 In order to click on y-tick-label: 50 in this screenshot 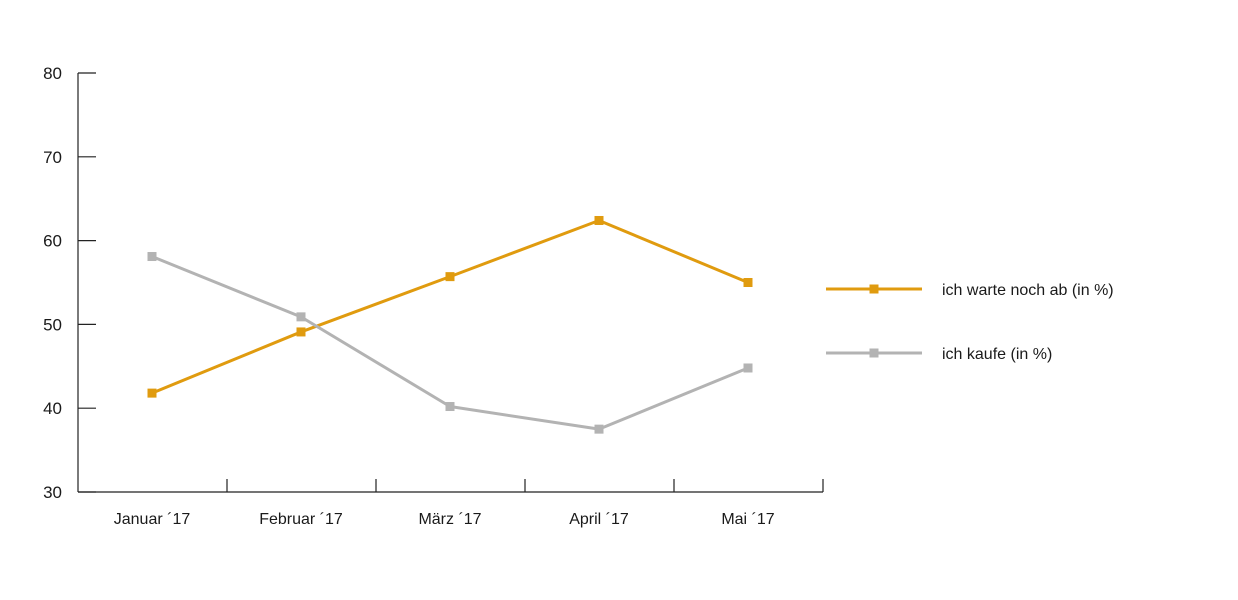, I will do `click(52, 324)`.